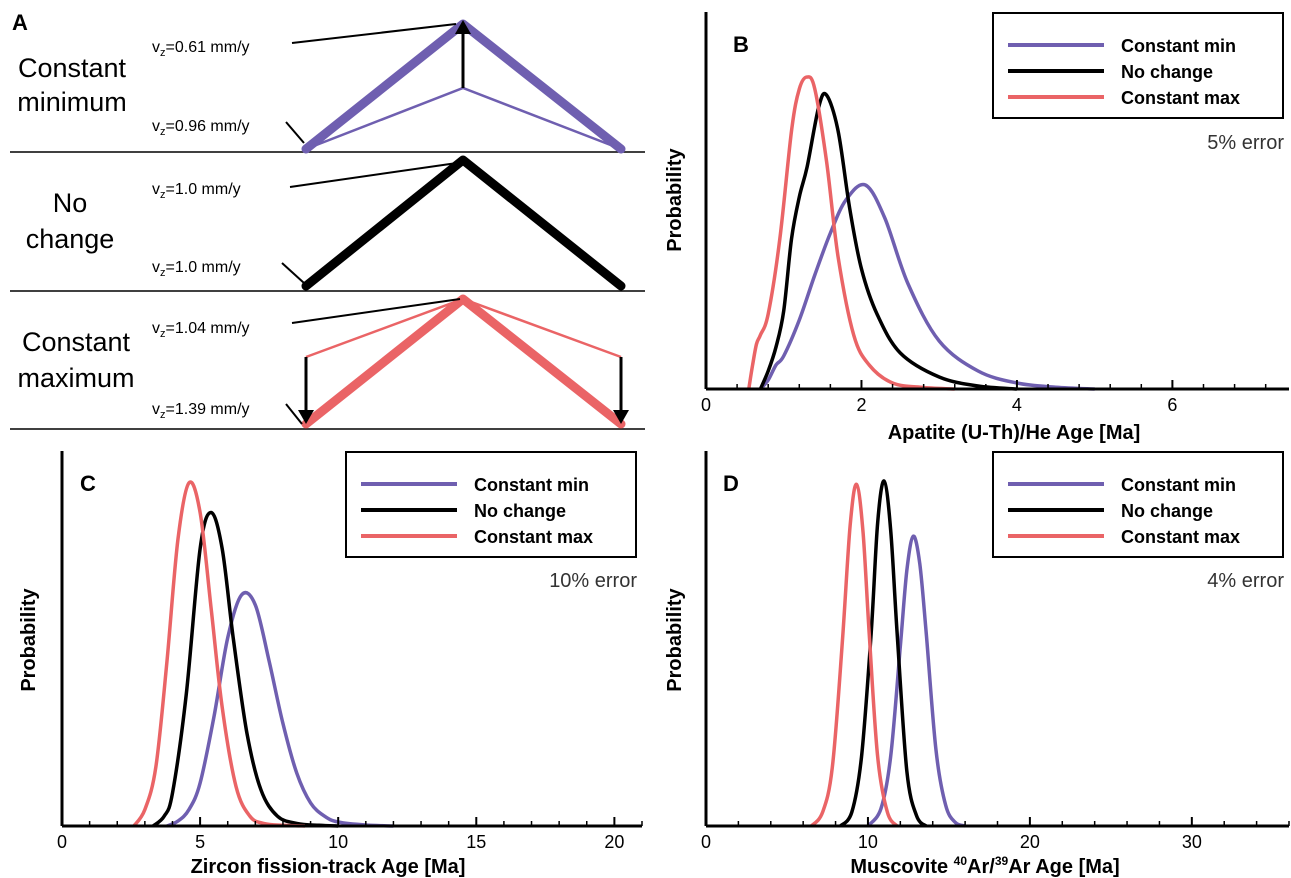  I want to click on vz-label-bottom: vz=1.39 mm/y, so click(201, 411).